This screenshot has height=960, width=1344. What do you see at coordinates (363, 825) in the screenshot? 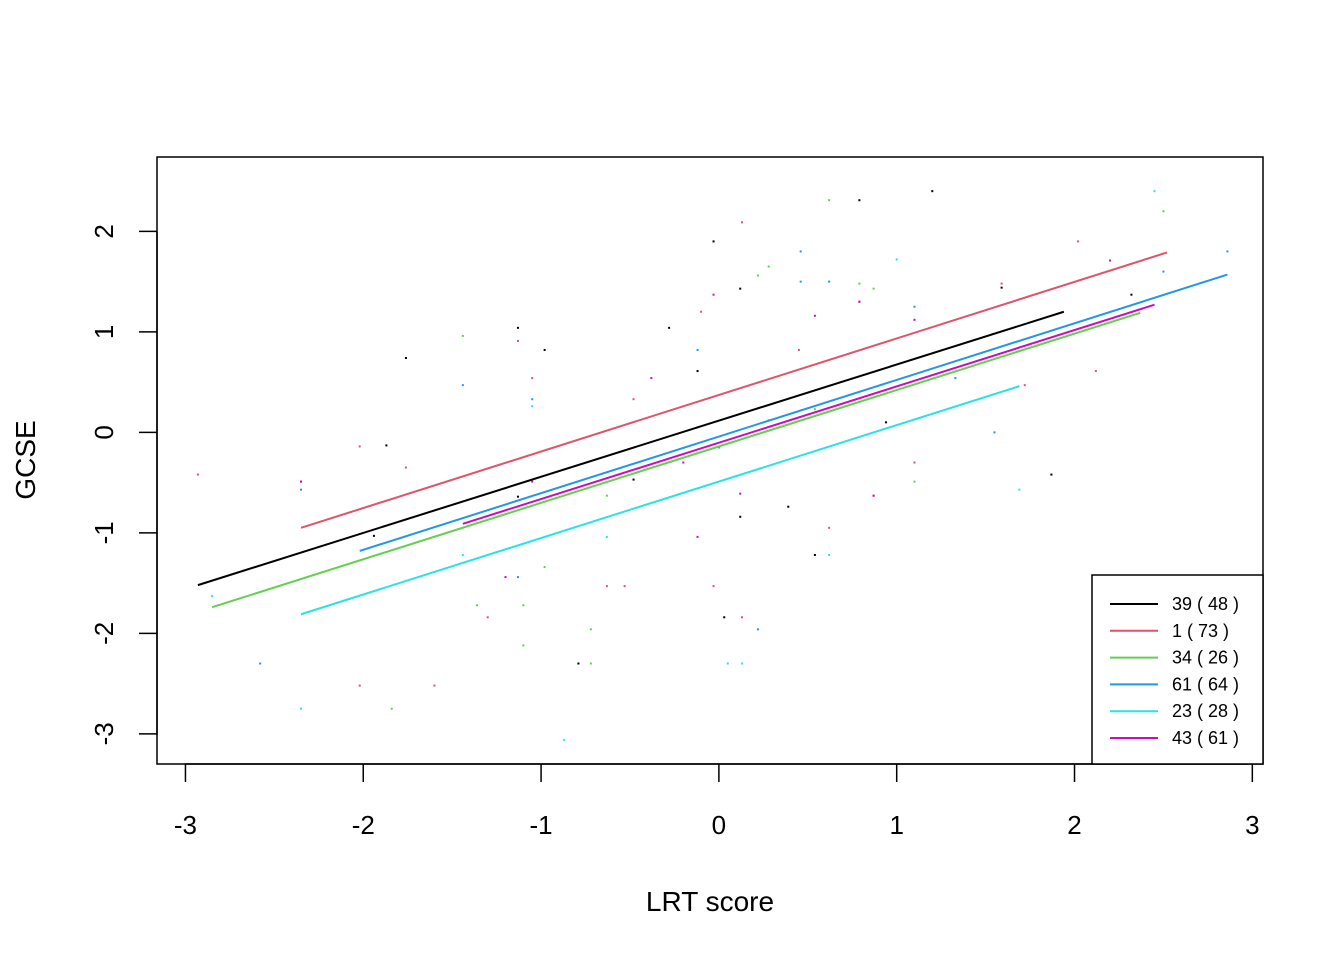
I see `x-tick-label: -2` at bounding box center [363, 825].